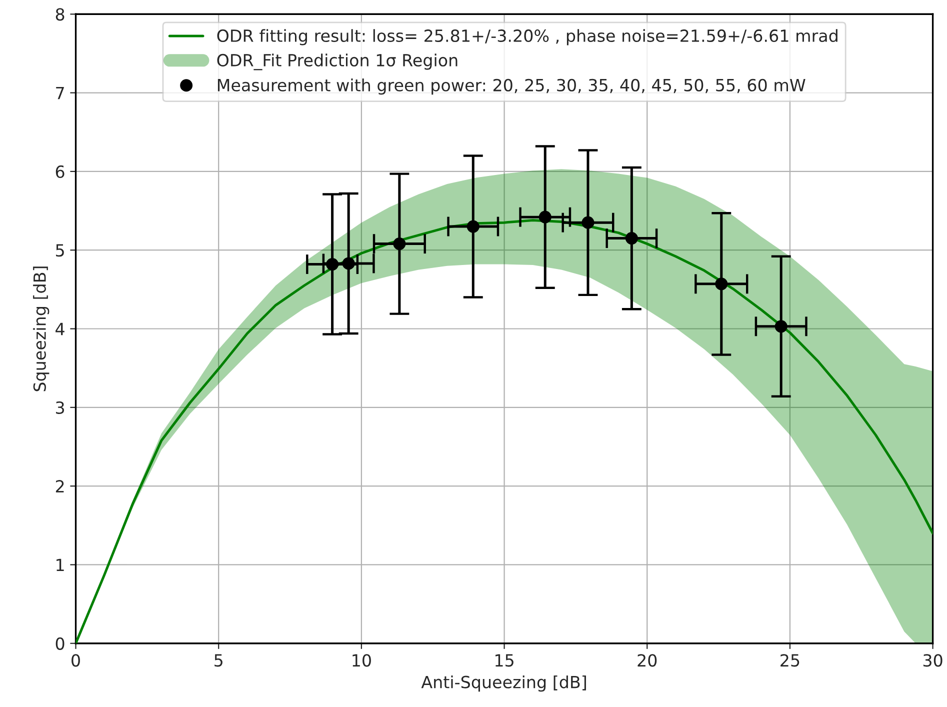 The width and height of the screenshot is (947, 707). Describe the element at coordinates (527, 37) in the screenshot. I see `legend-label: ODR fitting result: loss= 25.81+/-3.20% , phase noise=21.59+/-6.61 mrad` at that location.